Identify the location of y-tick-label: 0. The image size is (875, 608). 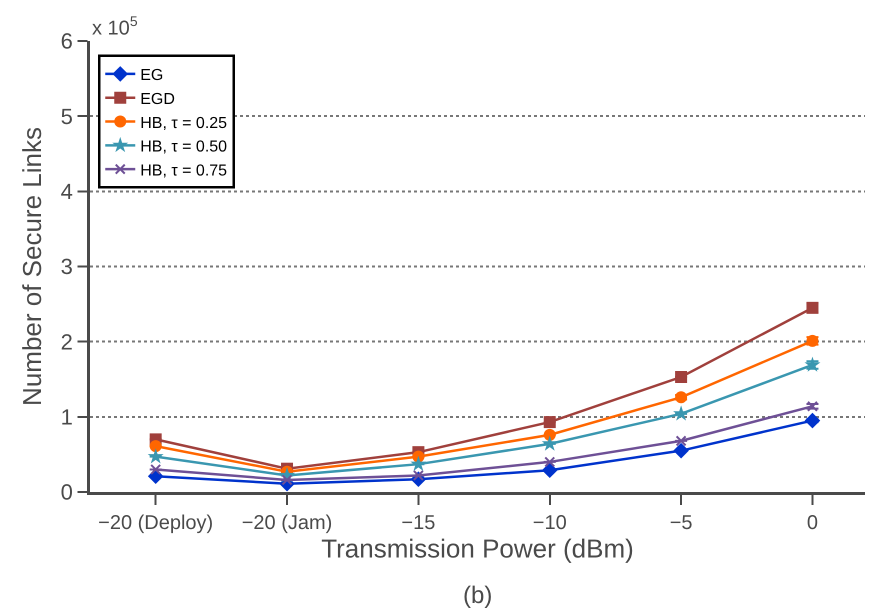
(66, 492).